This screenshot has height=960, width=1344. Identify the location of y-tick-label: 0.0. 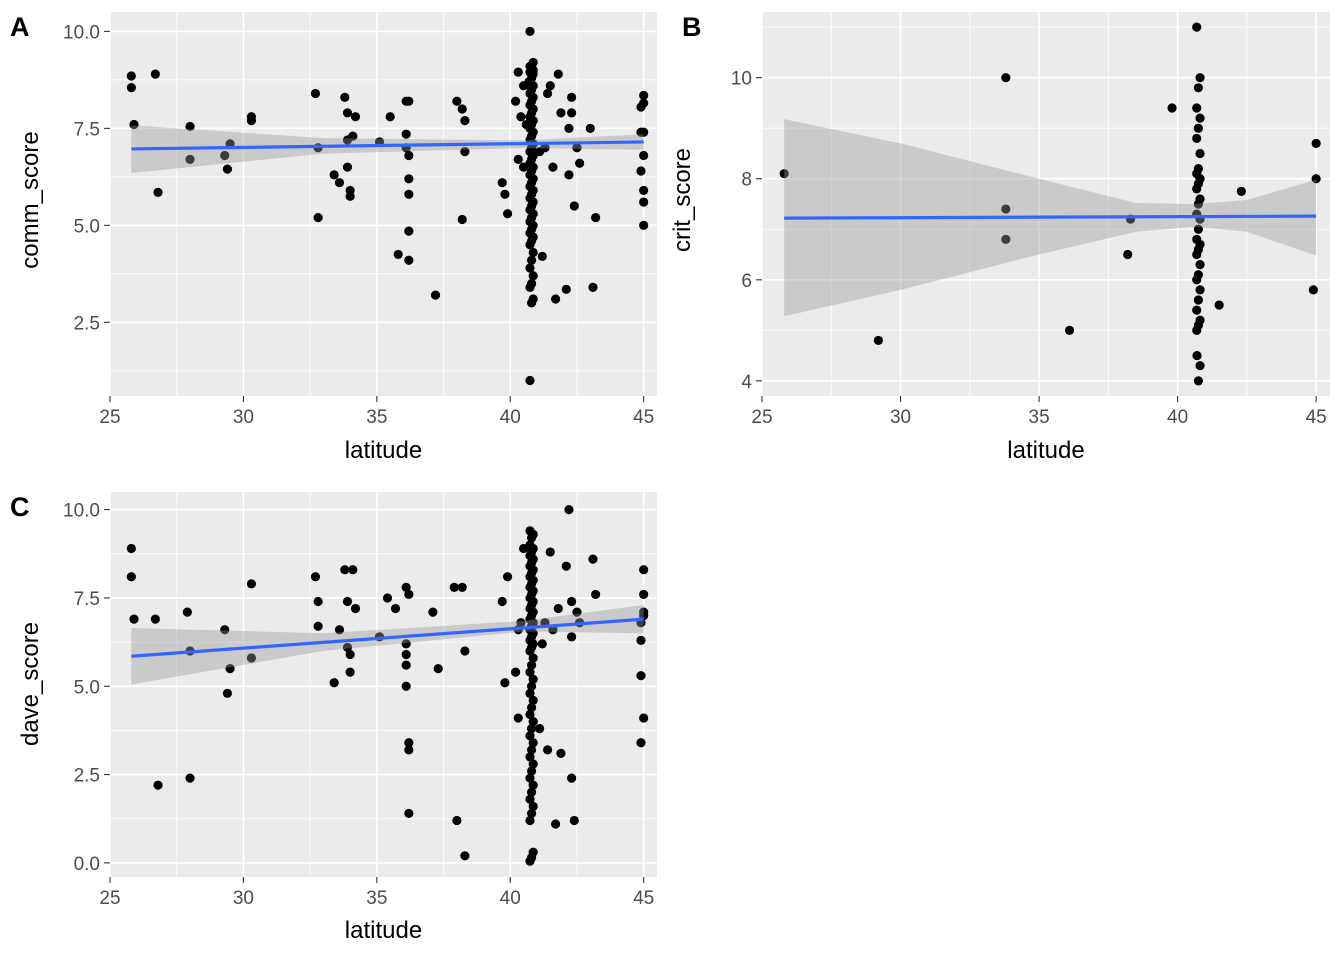
(87, 864).